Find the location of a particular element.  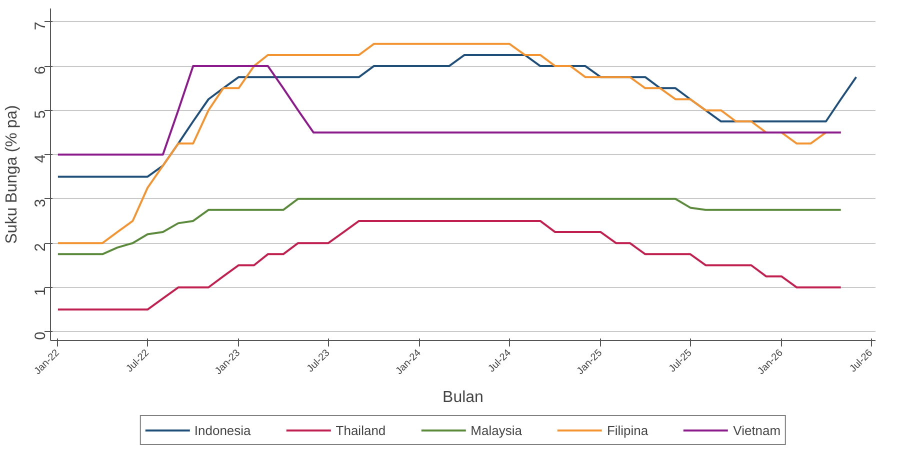

y-axis-title: Suku Bunga (% pa) is located at coordinates (12, 174).